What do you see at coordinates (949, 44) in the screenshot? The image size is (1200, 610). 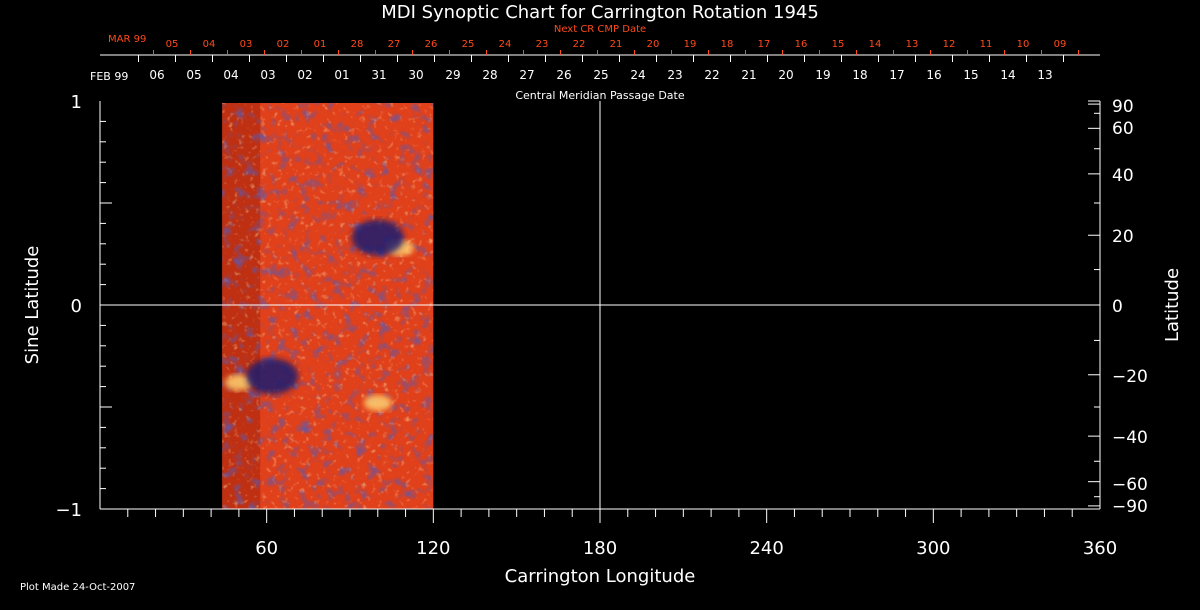 I see `next-cr-date-label: 12` at bounding box center [949, 44].